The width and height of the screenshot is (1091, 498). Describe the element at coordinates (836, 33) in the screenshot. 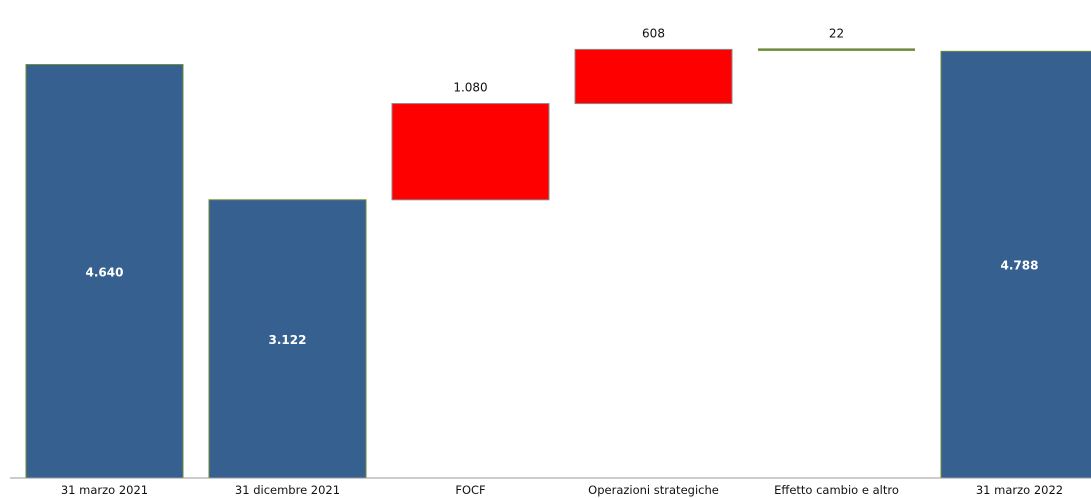

I see `value-label: 22` at that location.